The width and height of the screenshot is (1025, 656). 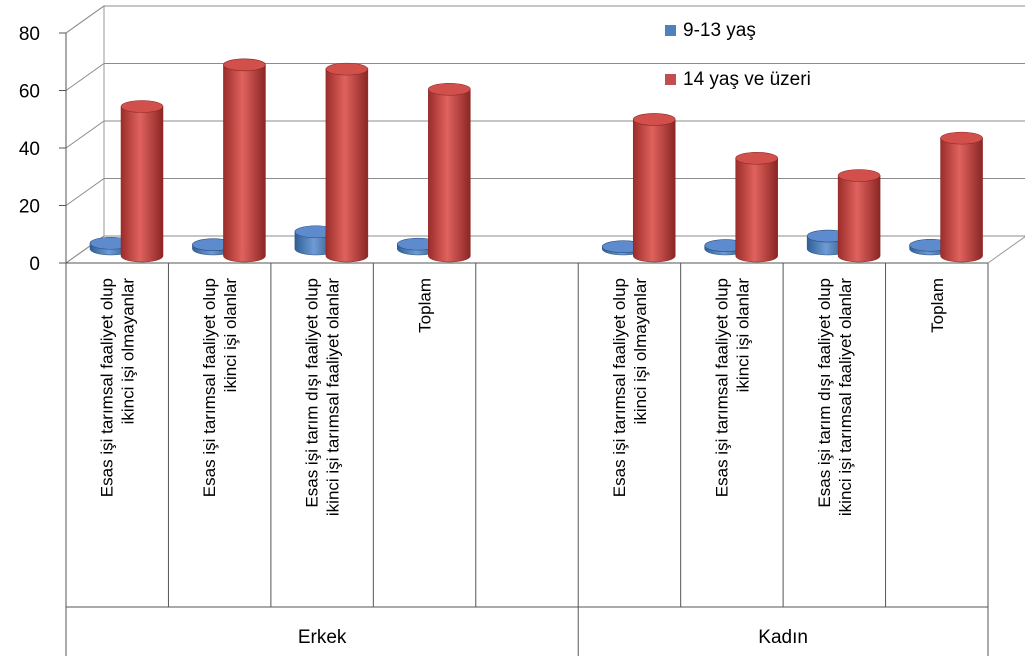 What do you see at coordinates (29, 92) in the screenshot?
I see `y-tick-label: 60` at bounding box center [29, 92].